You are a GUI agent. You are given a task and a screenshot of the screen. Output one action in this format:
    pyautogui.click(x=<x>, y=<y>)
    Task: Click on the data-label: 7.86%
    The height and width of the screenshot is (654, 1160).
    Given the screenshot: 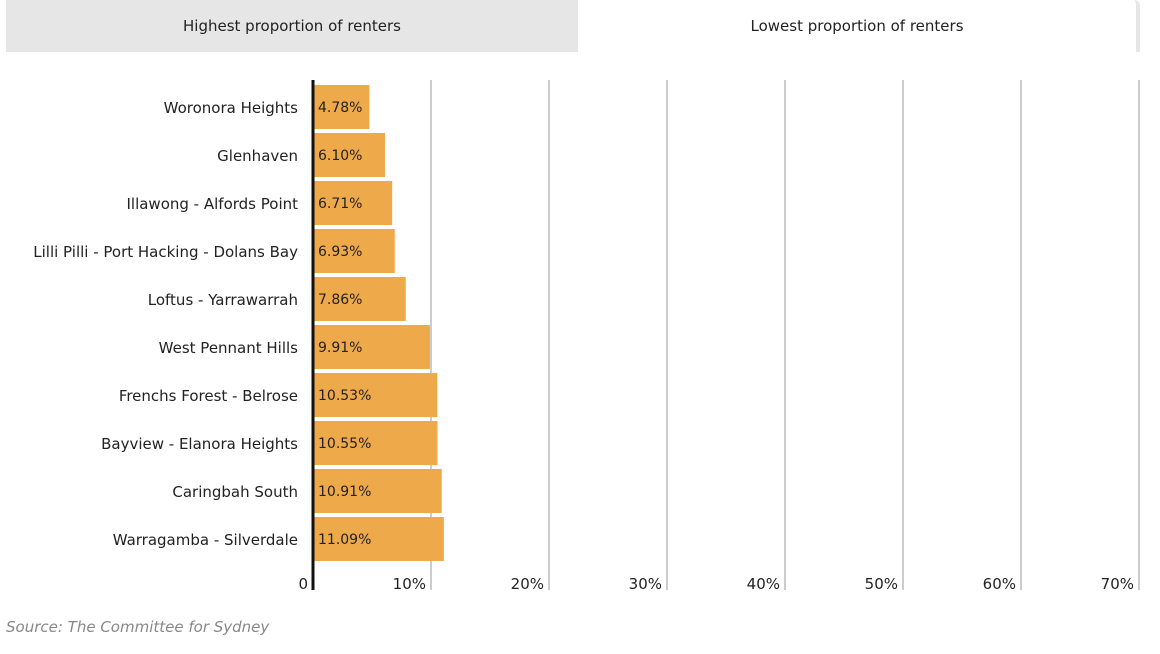 What is the action you would take?
    pyautogui.click(x=340, y=300)
    